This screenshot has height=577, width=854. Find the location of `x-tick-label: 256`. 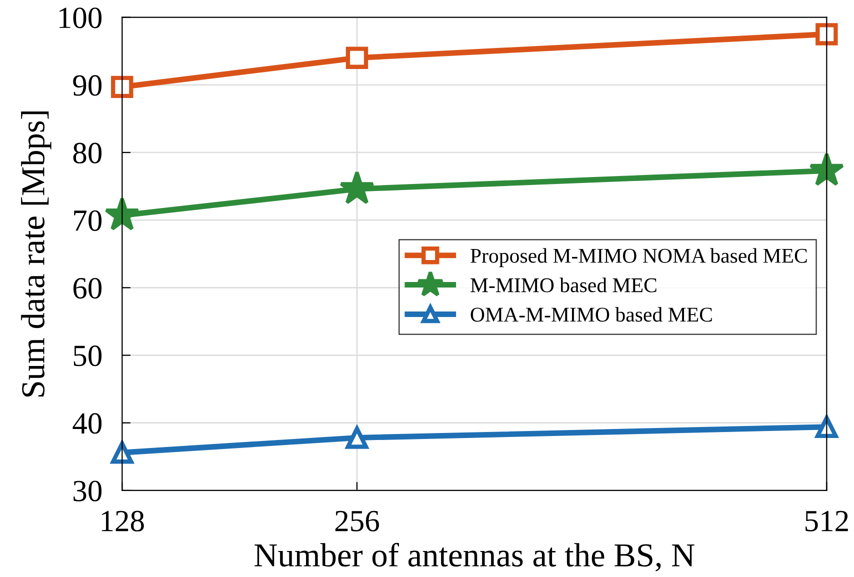

x-tick-label: 256 is located at coordinates (357, 521).